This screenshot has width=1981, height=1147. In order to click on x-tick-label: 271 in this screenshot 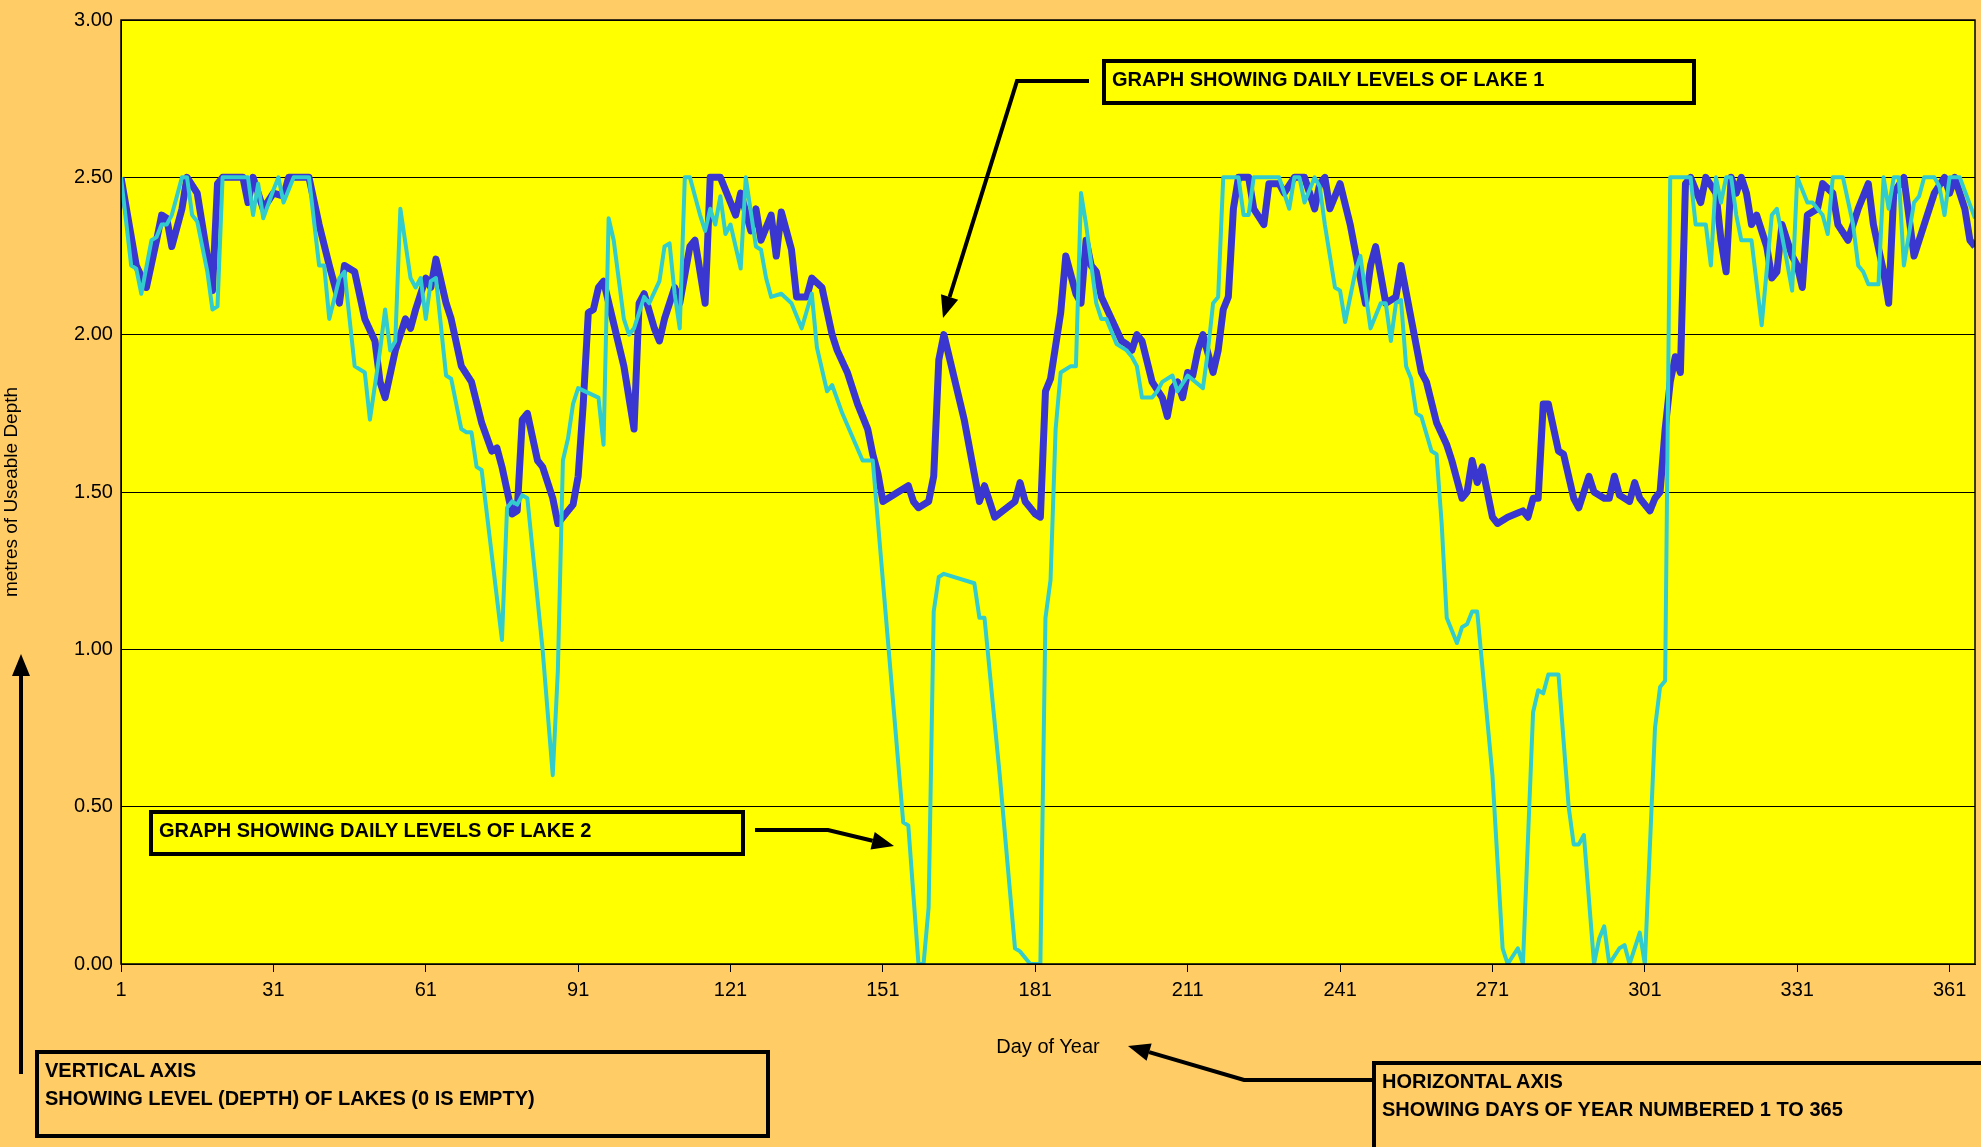, I will do `click(1492, 988)`.